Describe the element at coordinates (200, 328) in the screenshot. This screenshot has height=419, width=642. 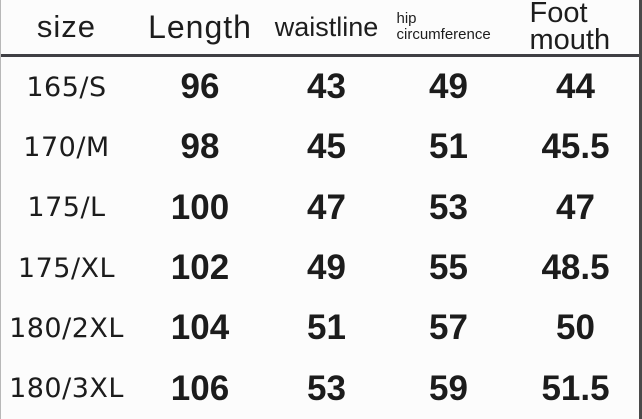
I see `length-cell: 104` at that location.